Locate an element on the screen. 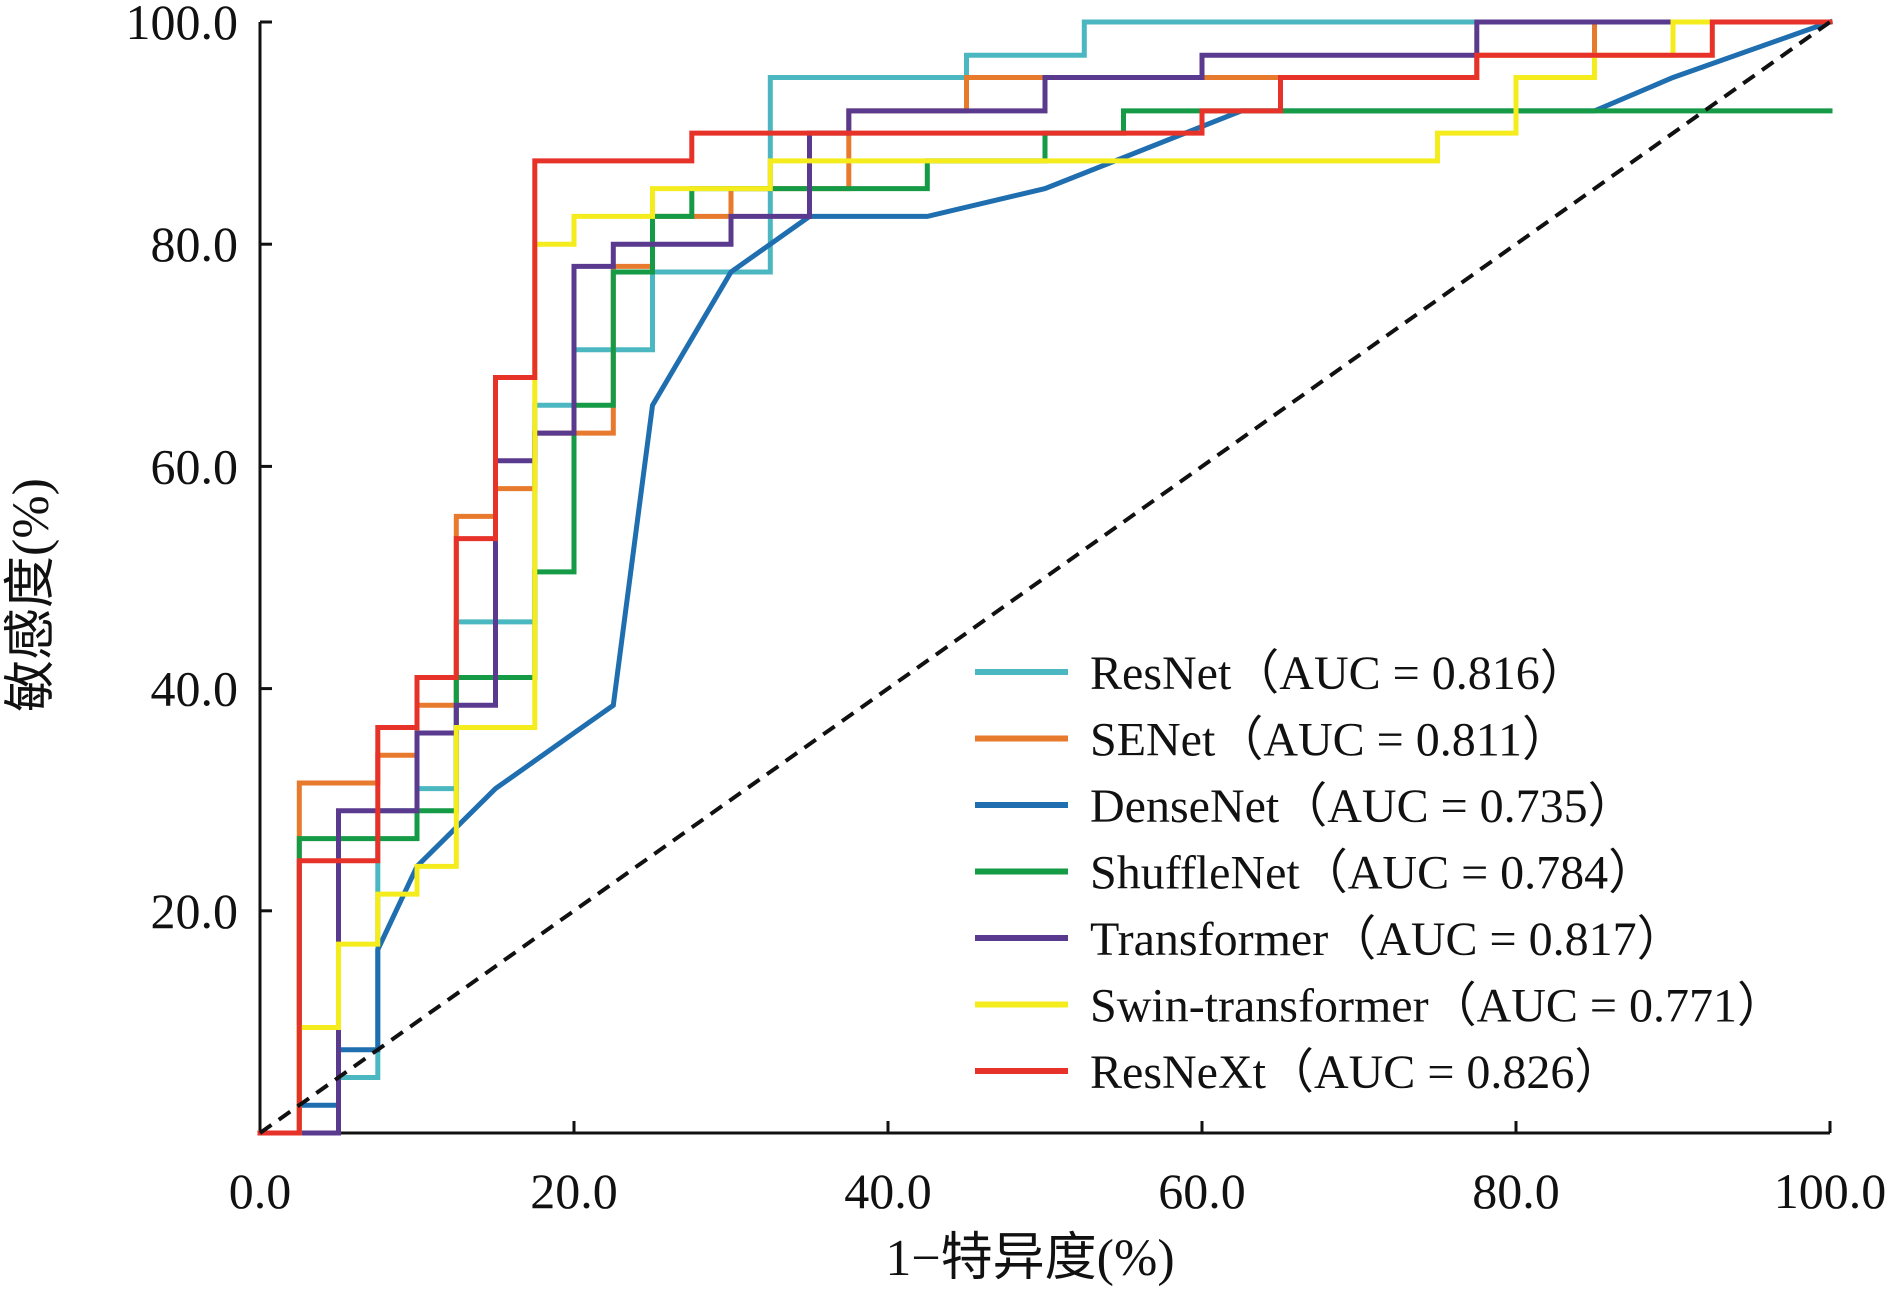 This screenshot has height=1290, width=1887. x-tick-label: 40.0 is located at coordinates (888, 1191).